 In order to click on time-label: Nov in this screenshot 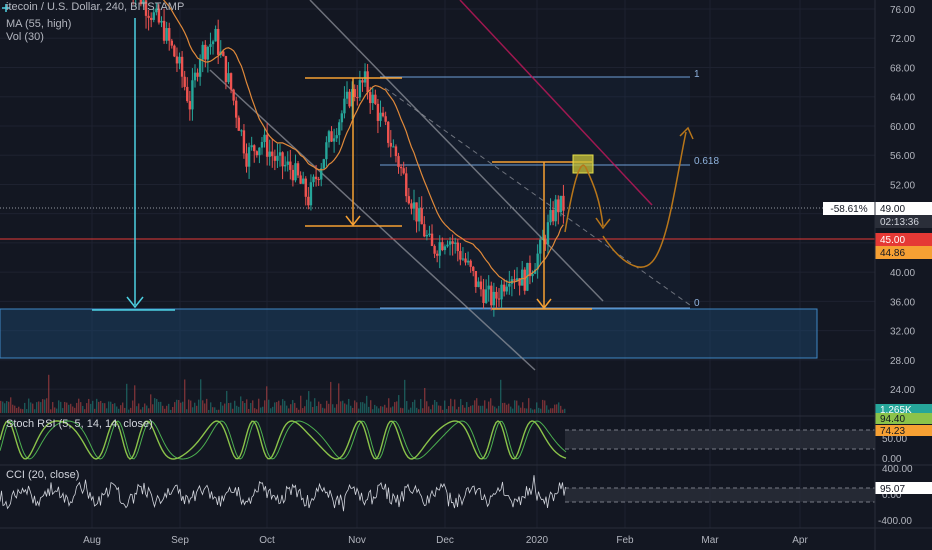, I will do `click(357, 540)`.